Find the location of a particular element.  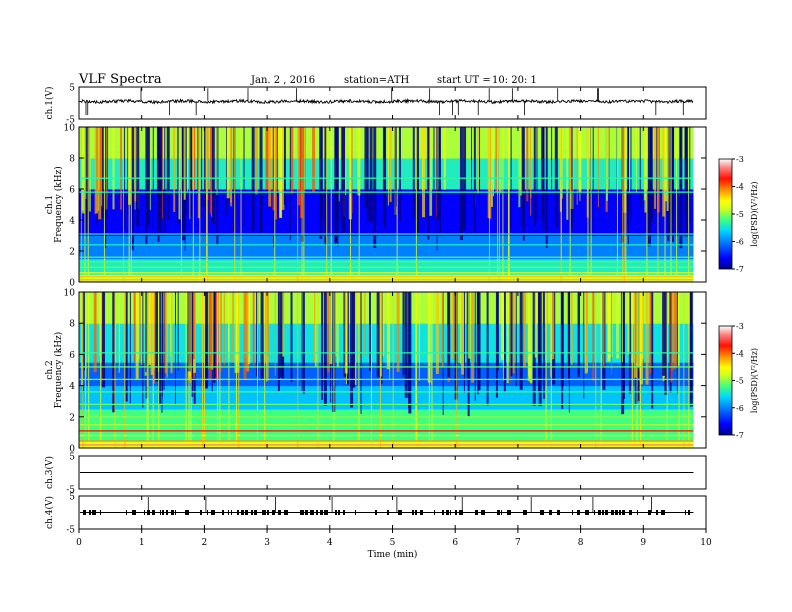

figure-title: VLF Spectra is located at coordinates (120, 79).